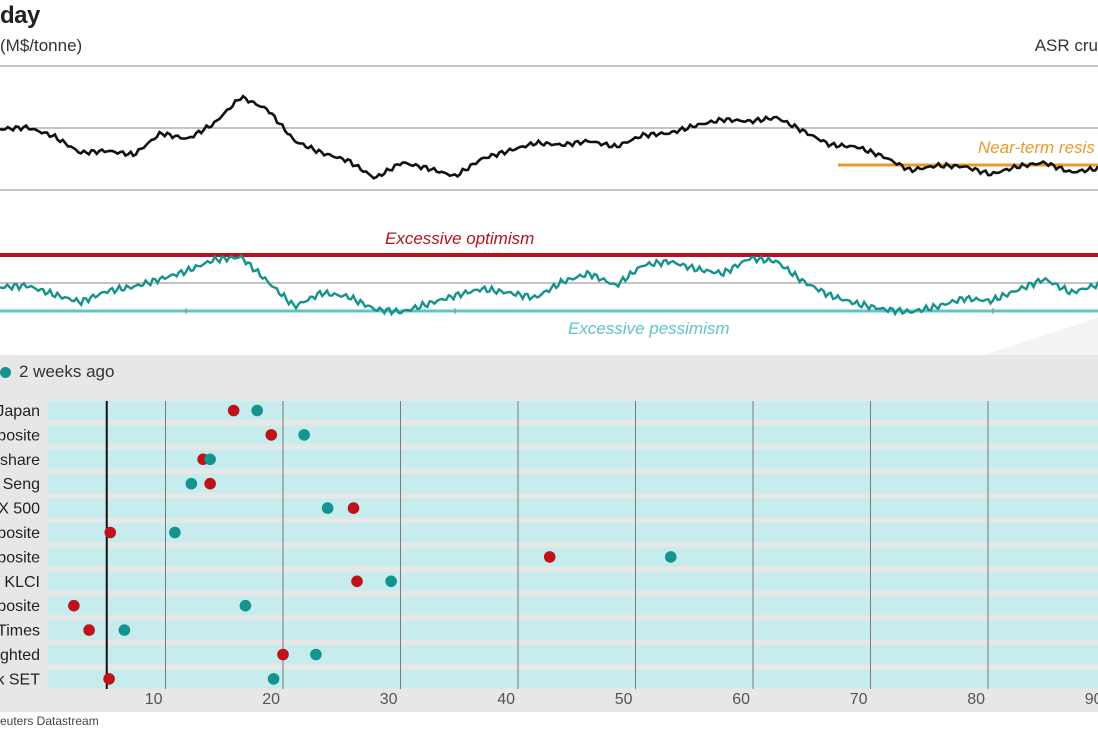 The width and height of the screenshot is (1098, 732). What do you see at coordinates (1041, 336) in the screenshot?
I see `callout-wedge` at bounding box center [1041, 336].